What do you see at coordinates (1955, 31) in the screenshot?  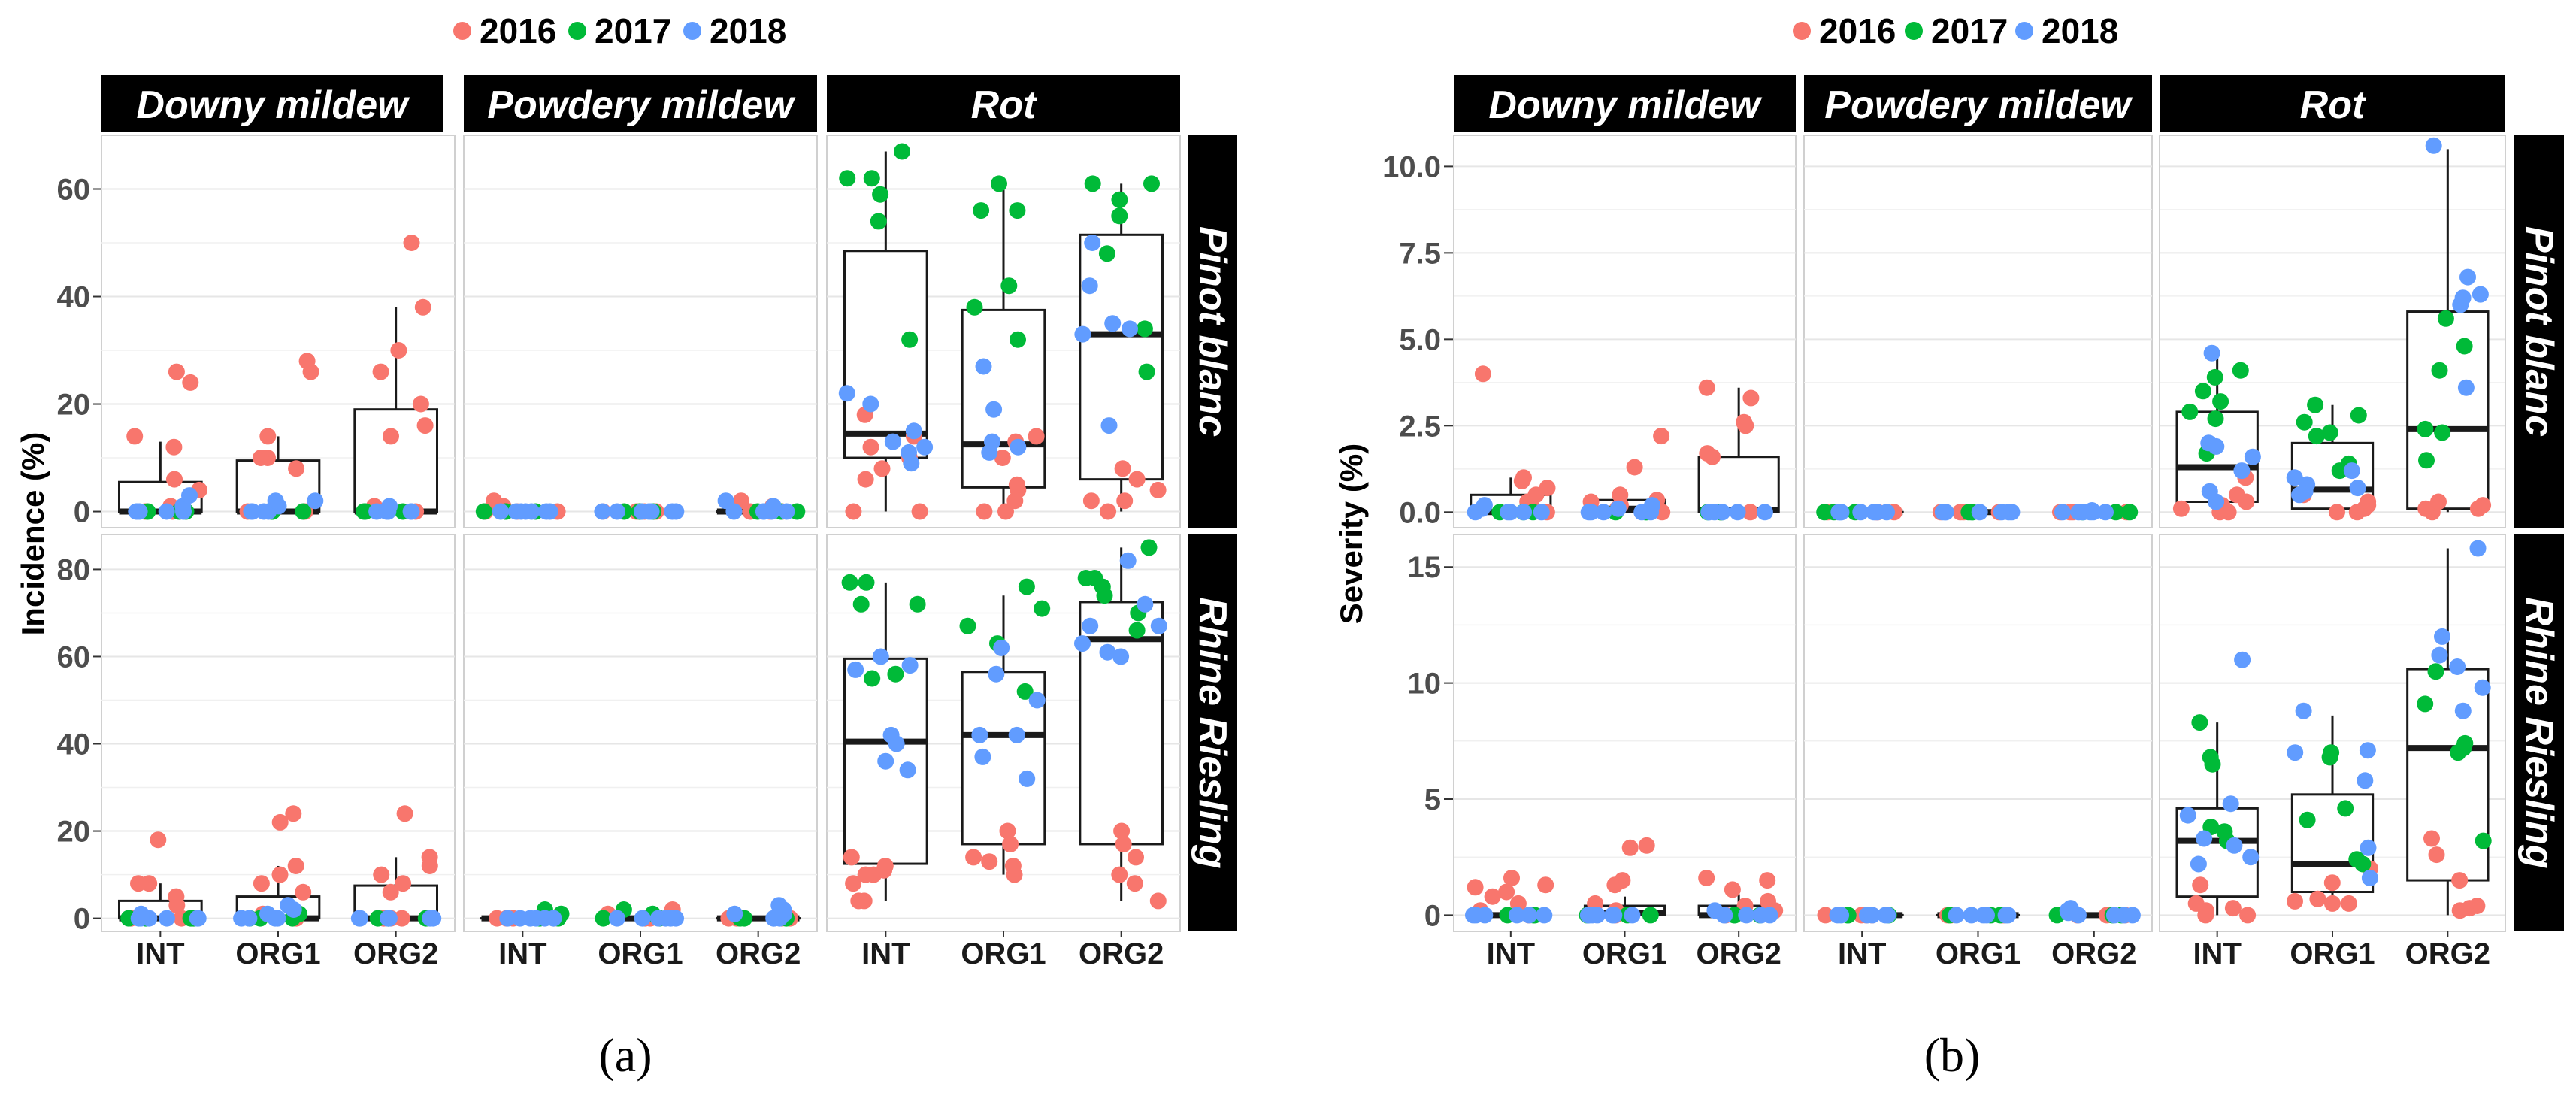 I see `legend-b: 2016 2017 2018` at bounding box center [1955, 31].